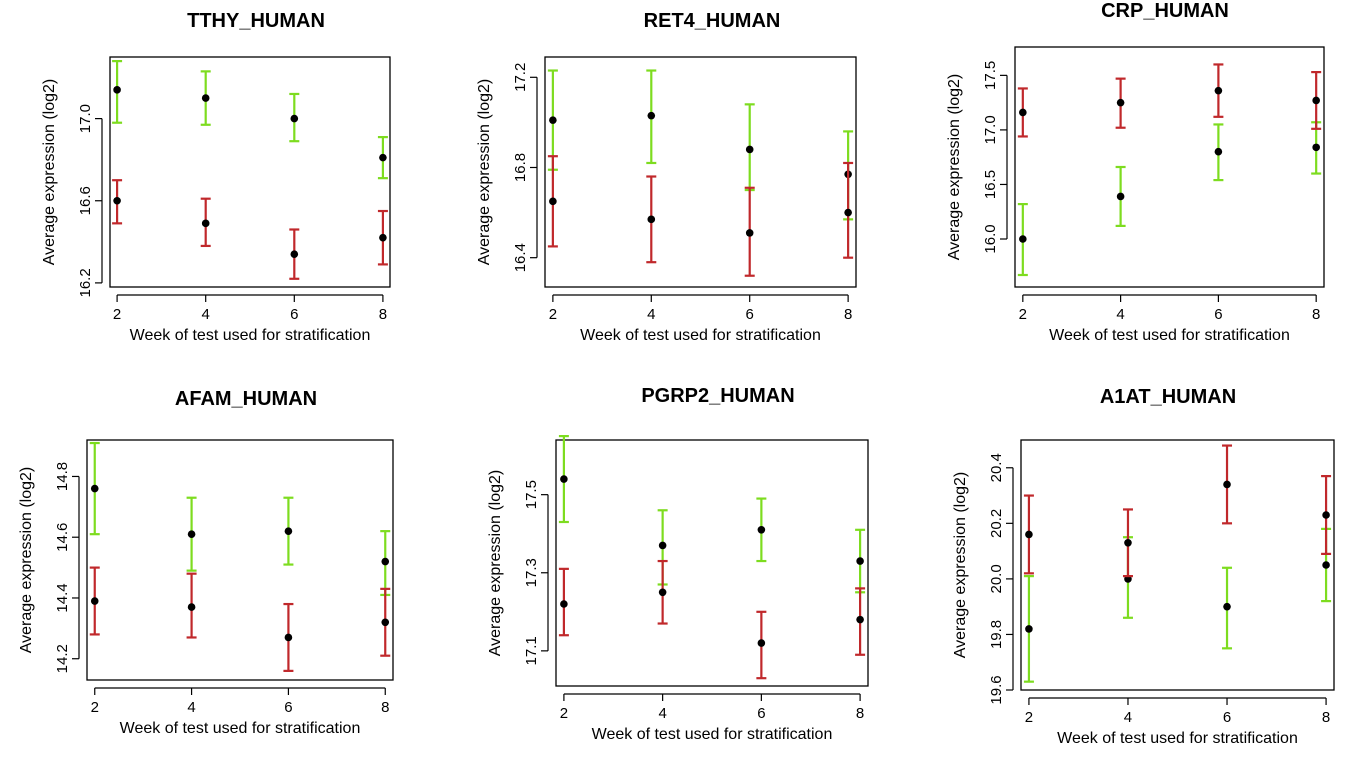  Describe the element at coordinates (531, 650) in the screenshot. I see `y-tick-label: 17.1` at that location.